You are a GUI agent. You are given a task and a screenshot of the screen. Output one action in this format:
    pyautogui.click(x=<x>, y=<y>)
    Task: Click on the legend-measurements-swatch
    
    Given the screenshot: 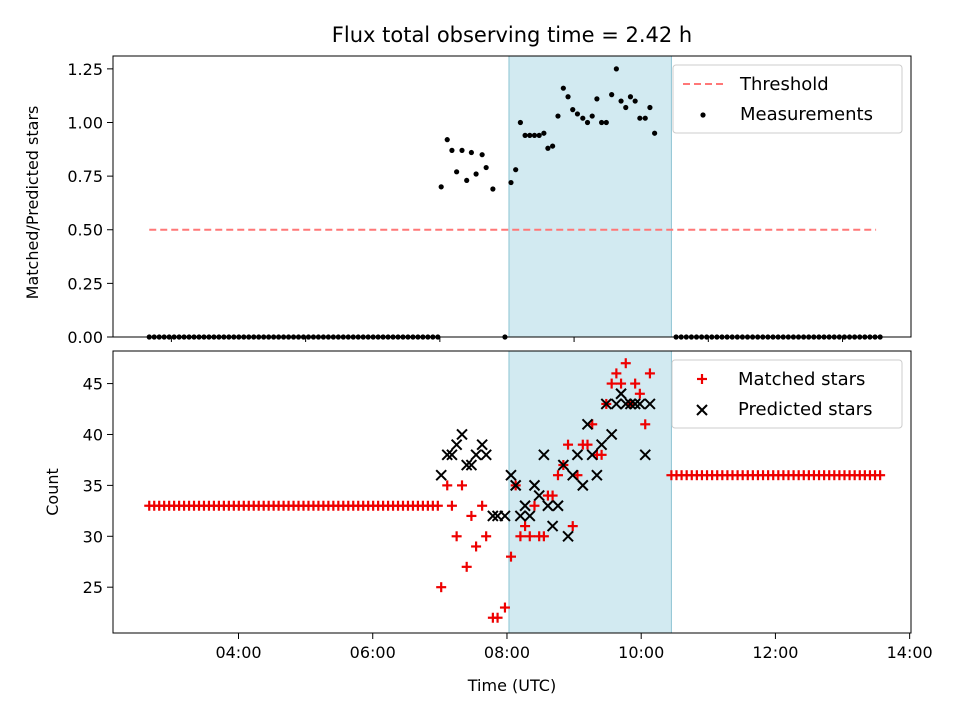 What is the action you would take?
    pyautogui.click(x=703, y=115)
    